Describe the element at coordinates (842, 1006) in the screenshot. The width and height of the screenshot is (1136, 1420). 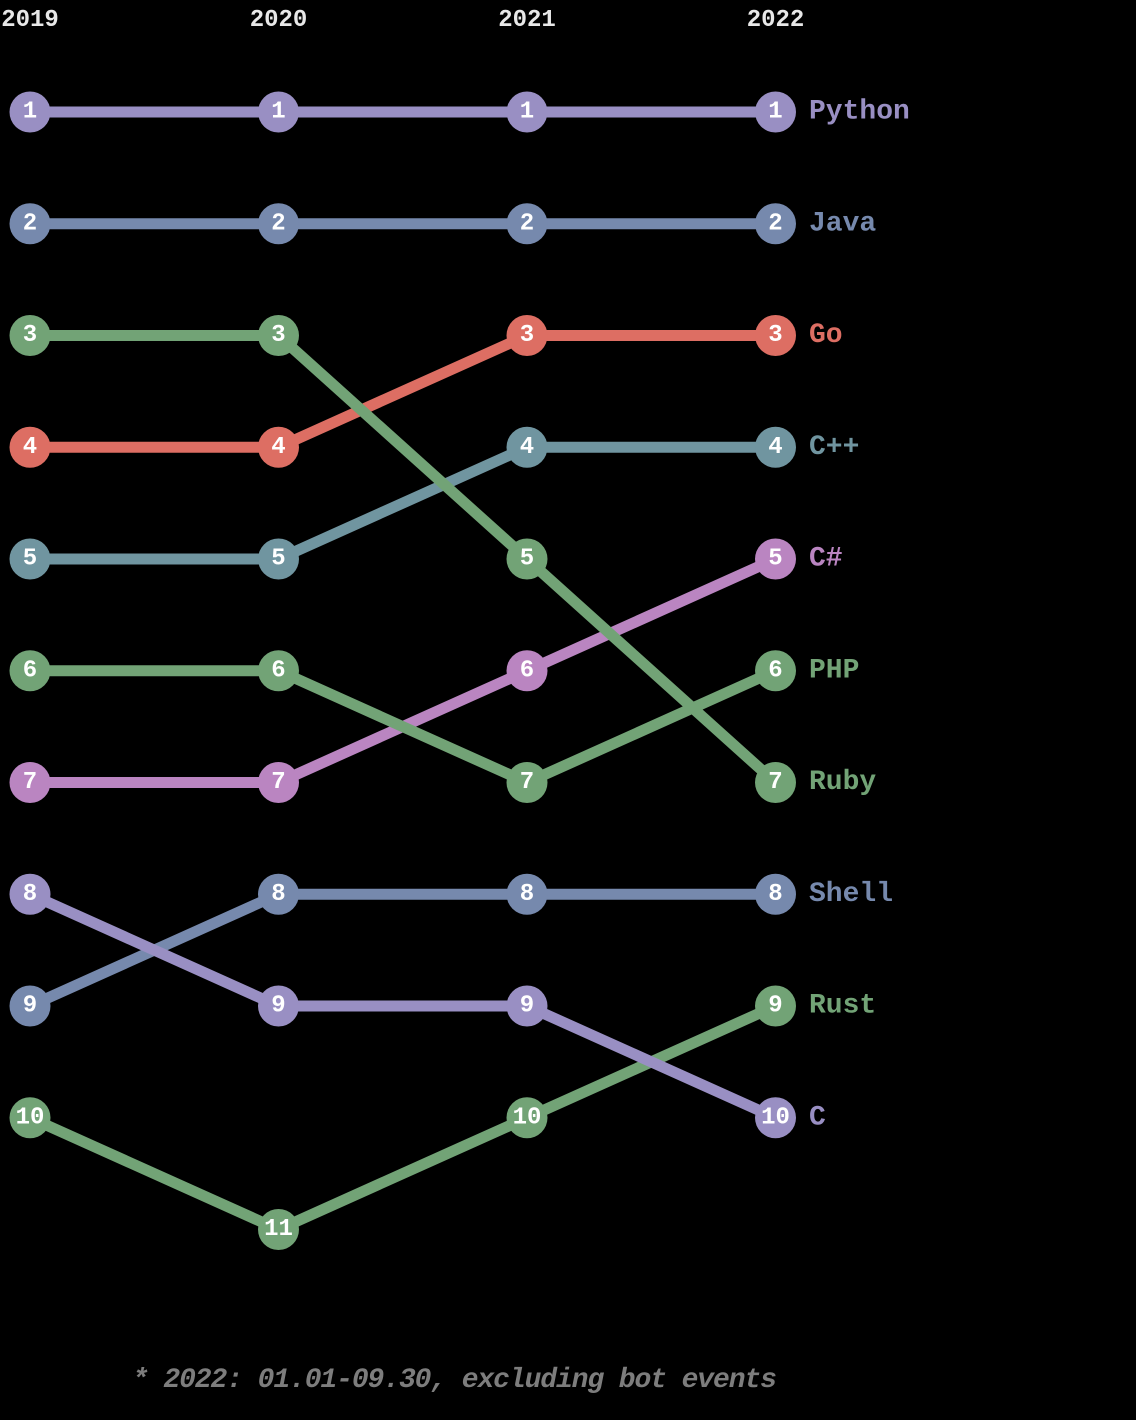
I see `svg-text: Rust` at that location.